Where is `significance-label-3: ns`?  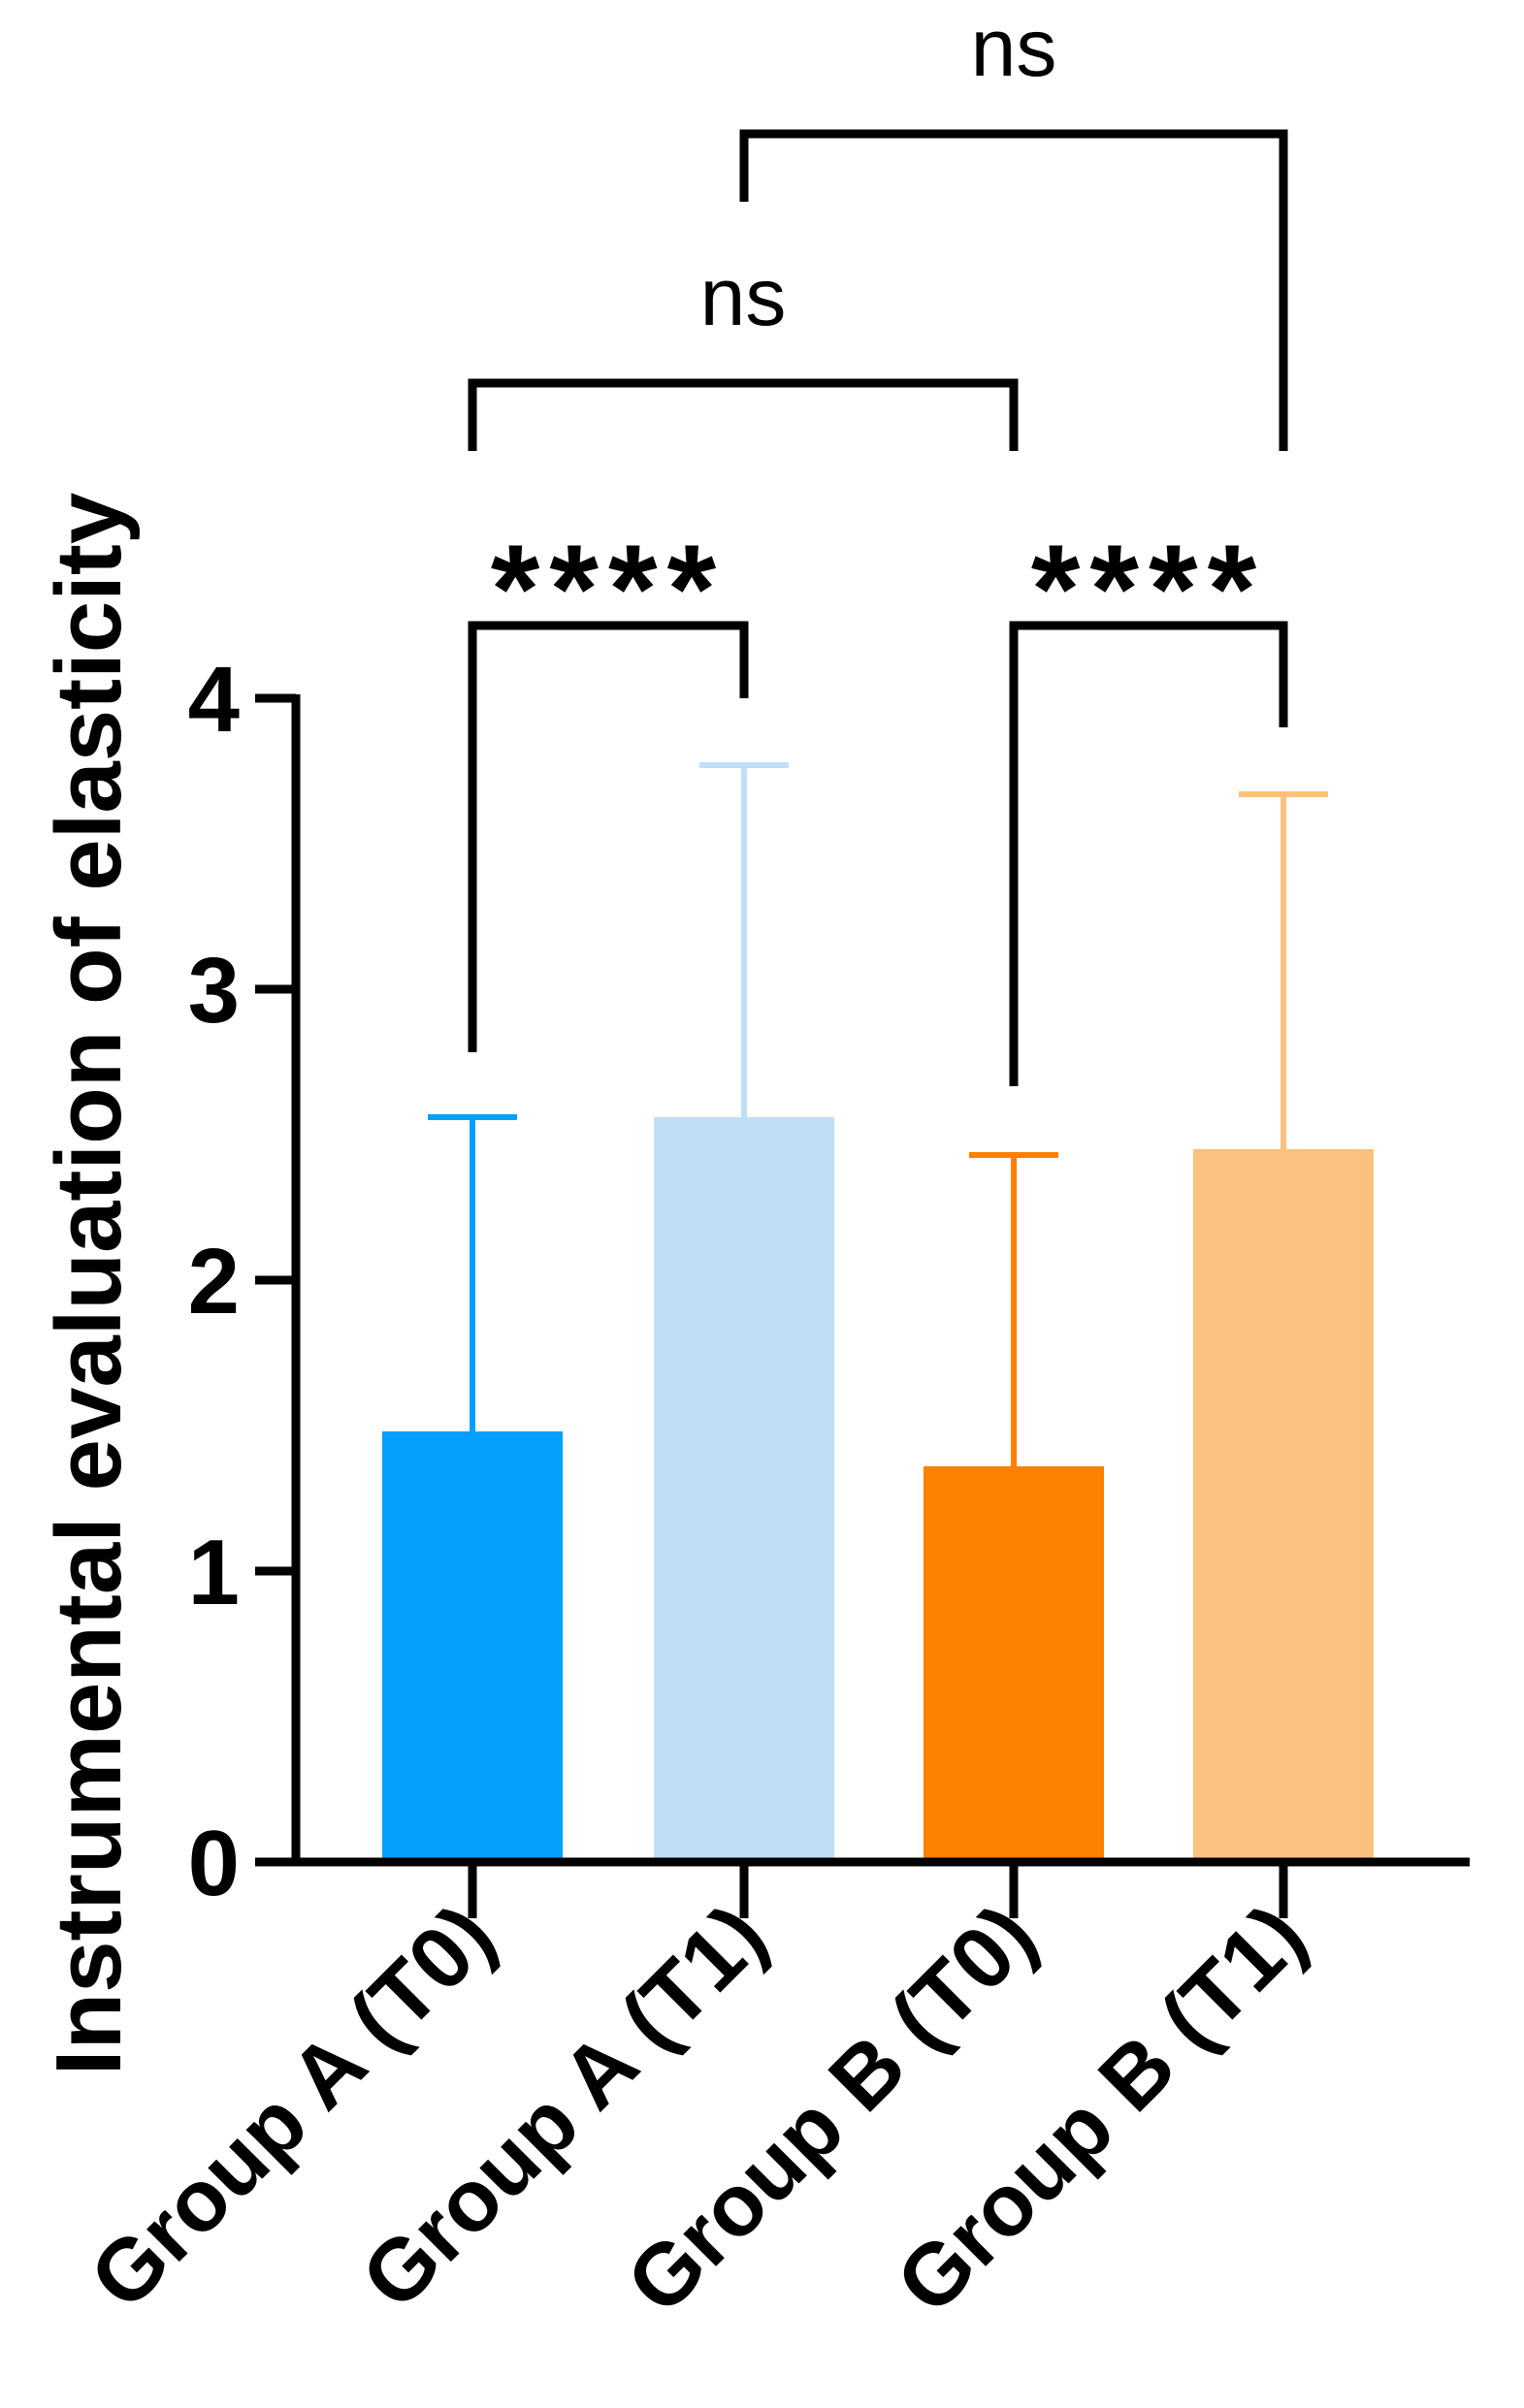
significance-label-3: ns is located at coordinates (744, 296).